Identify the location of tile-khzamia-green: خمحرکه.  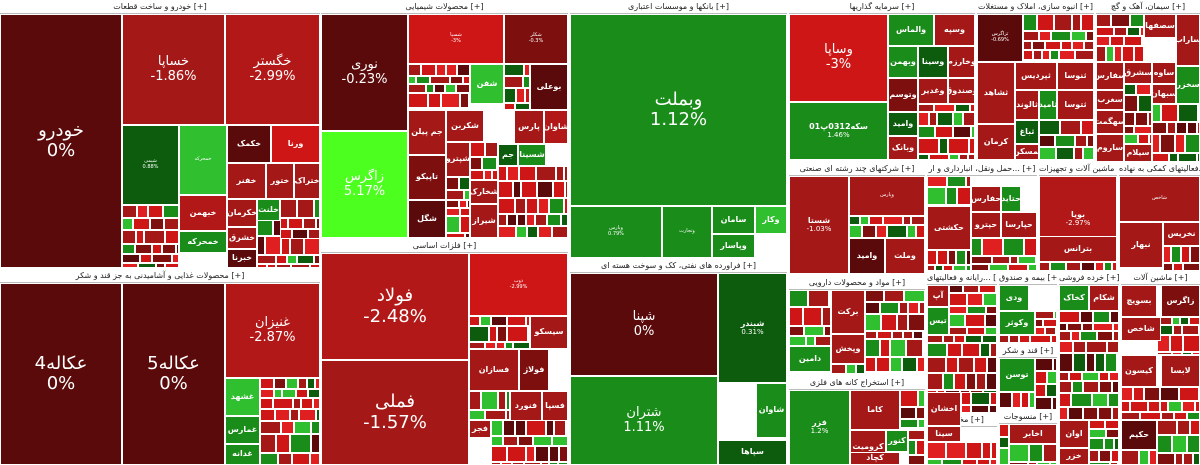
(203, 160).